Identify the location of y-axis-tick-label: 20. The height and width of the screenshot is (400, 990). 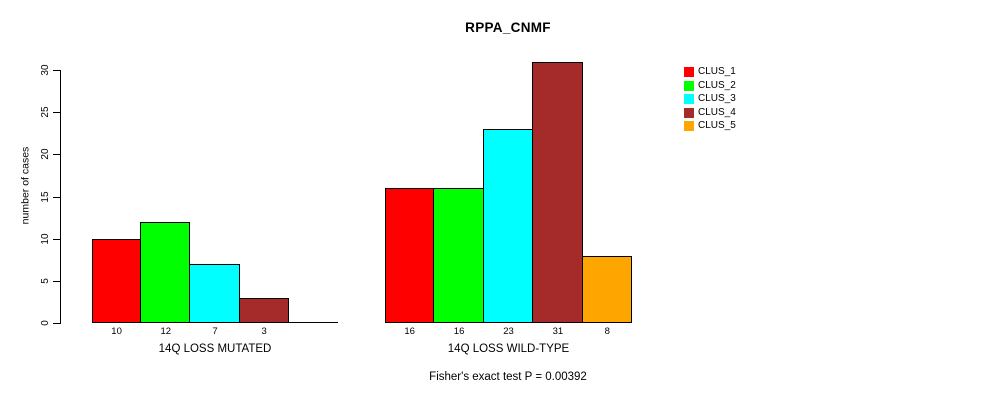
(45, 154).